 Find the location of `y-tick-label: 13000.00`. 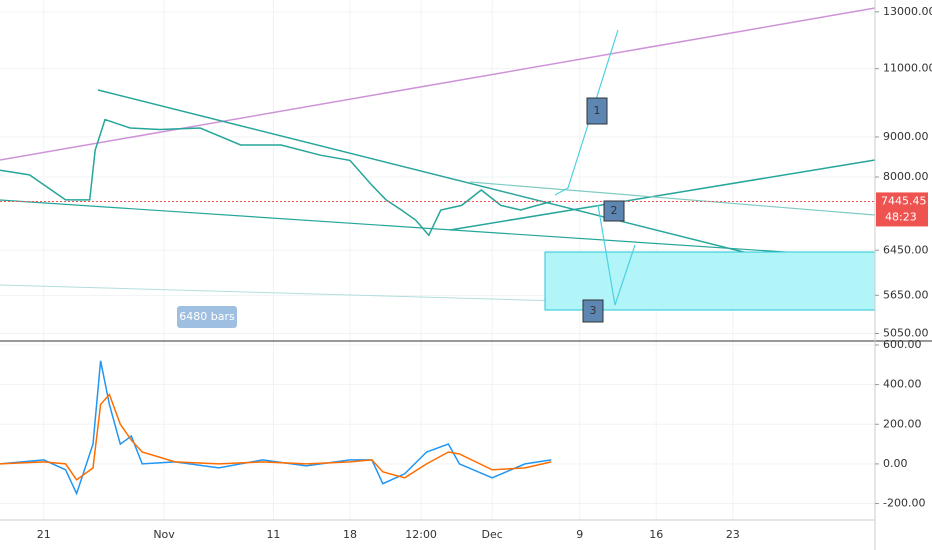

y-tick-label: 13000.00 is located at coordinates (907, 11).